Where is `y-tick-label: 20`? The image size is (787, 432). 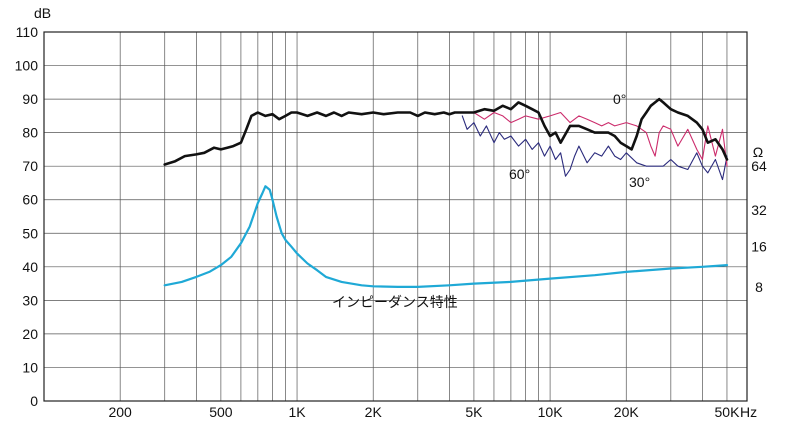 y-tick-label: 20 is located at coordinates (30, 334).